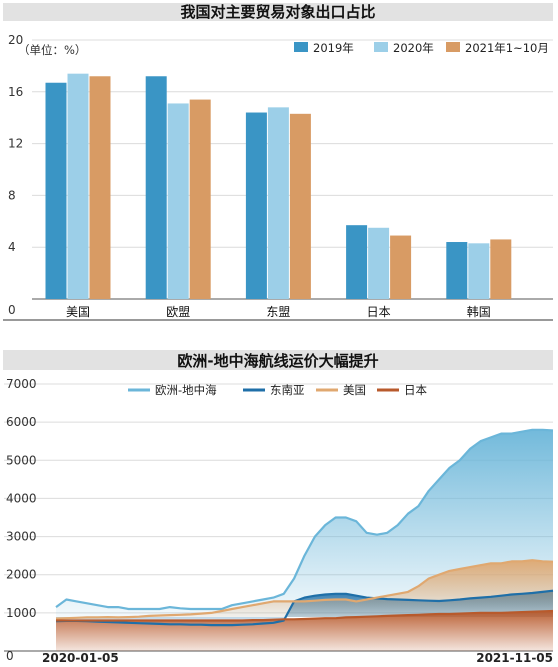 The width and height of the screenshot is (558, 667). What do you see at coordinates (379, 312) in the screenshot?
I see `bar-category-label: 日本` at bounding box center [379, 312].